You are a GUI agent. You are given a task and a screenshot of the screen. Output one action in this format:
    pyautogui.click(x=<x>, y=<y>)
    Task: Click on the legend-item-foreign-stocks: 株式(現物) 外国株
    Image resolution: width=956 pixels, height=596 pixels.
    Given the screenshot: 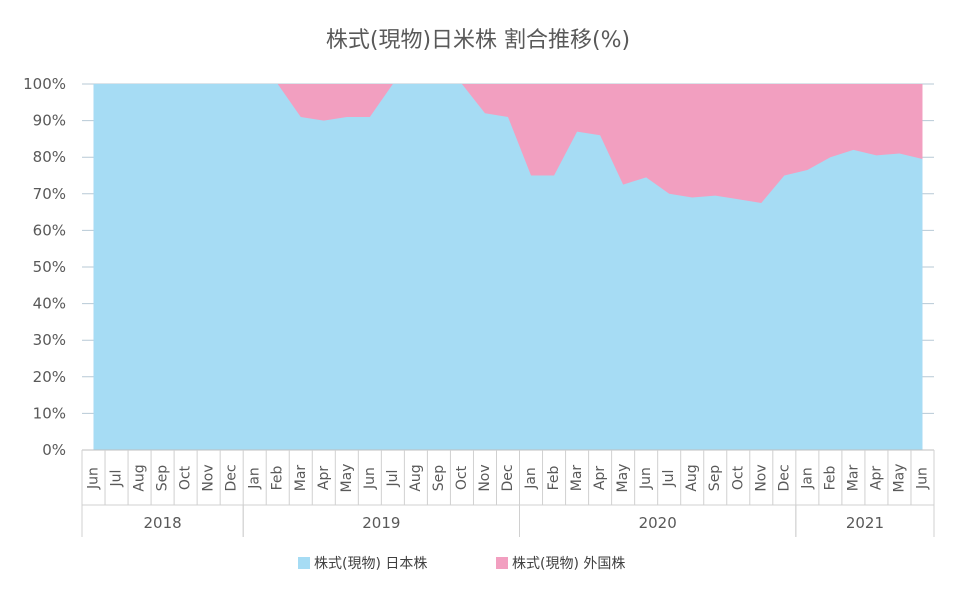 What is the action you would take?
    pyautogui.click(x=560, y=564)
    